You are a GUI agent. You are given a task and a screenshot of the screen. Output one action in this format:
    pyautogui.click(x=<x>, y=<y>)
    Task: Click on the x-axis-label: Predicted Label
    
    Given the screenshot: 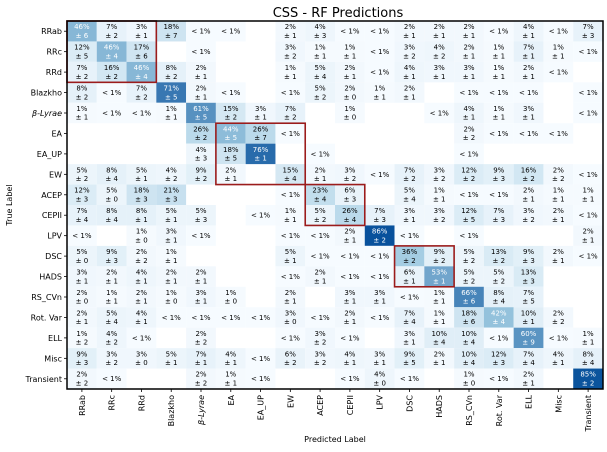 What is the action you would take?
    pyautogui.click(x=335, y=439)
    